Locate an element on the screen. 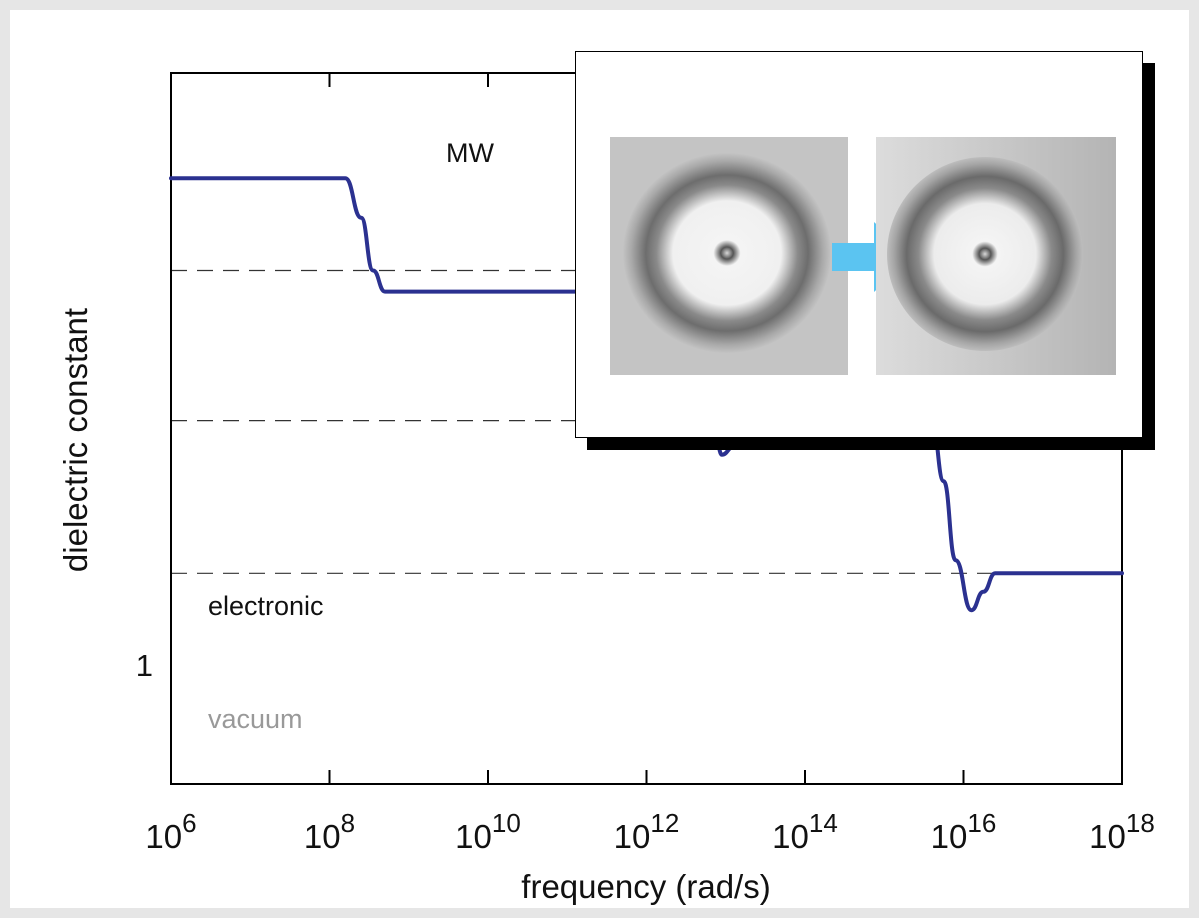 The image size is (1199, 918). x-tick-label-2: 10¹⁰ is located at coordinates (488, 831).